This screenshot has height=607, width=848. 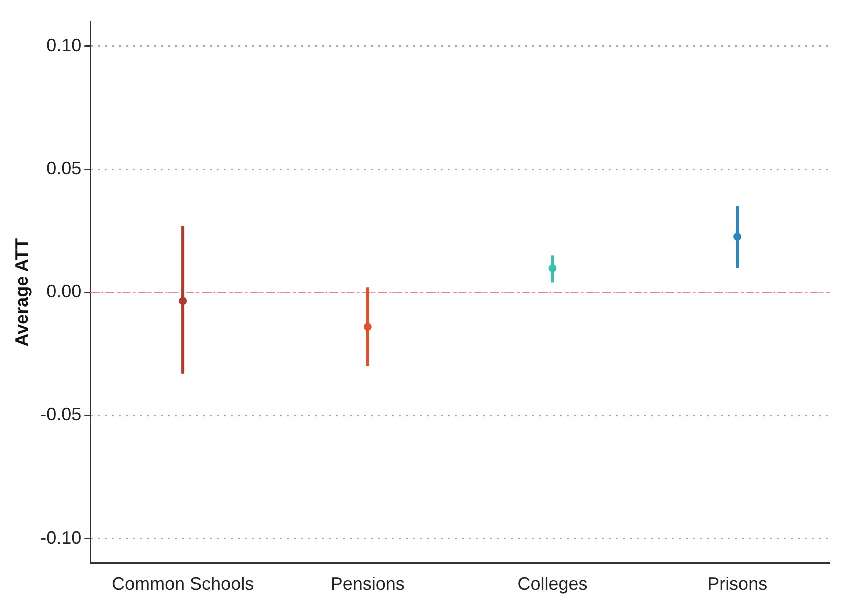 What do you see at coordinates (61, 538) in the screenshot?
I see `y-tick-label: -0.10` at bounding box center [61, 538].